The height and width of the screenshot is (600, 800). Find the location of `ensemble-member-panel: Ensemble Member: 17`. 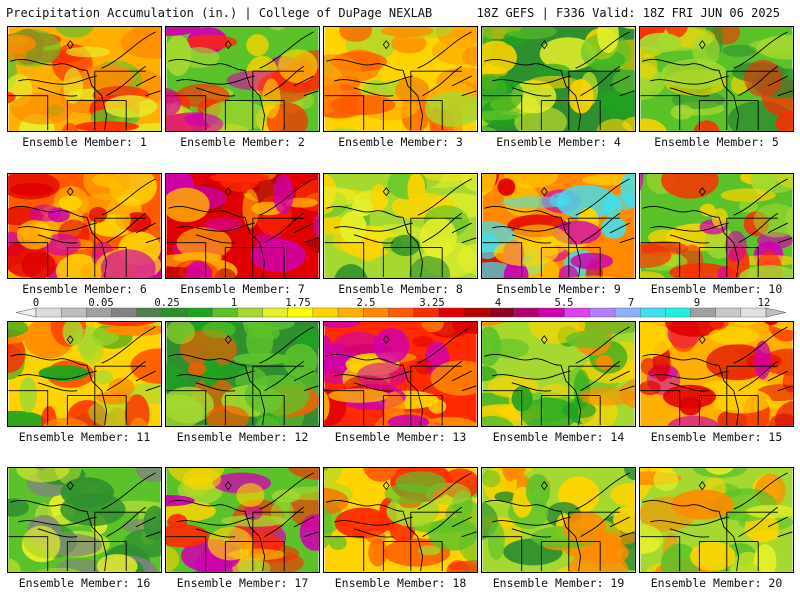

ensemble-member-panel: Ensemble Member: 17 is located at coordinates (242, 528).